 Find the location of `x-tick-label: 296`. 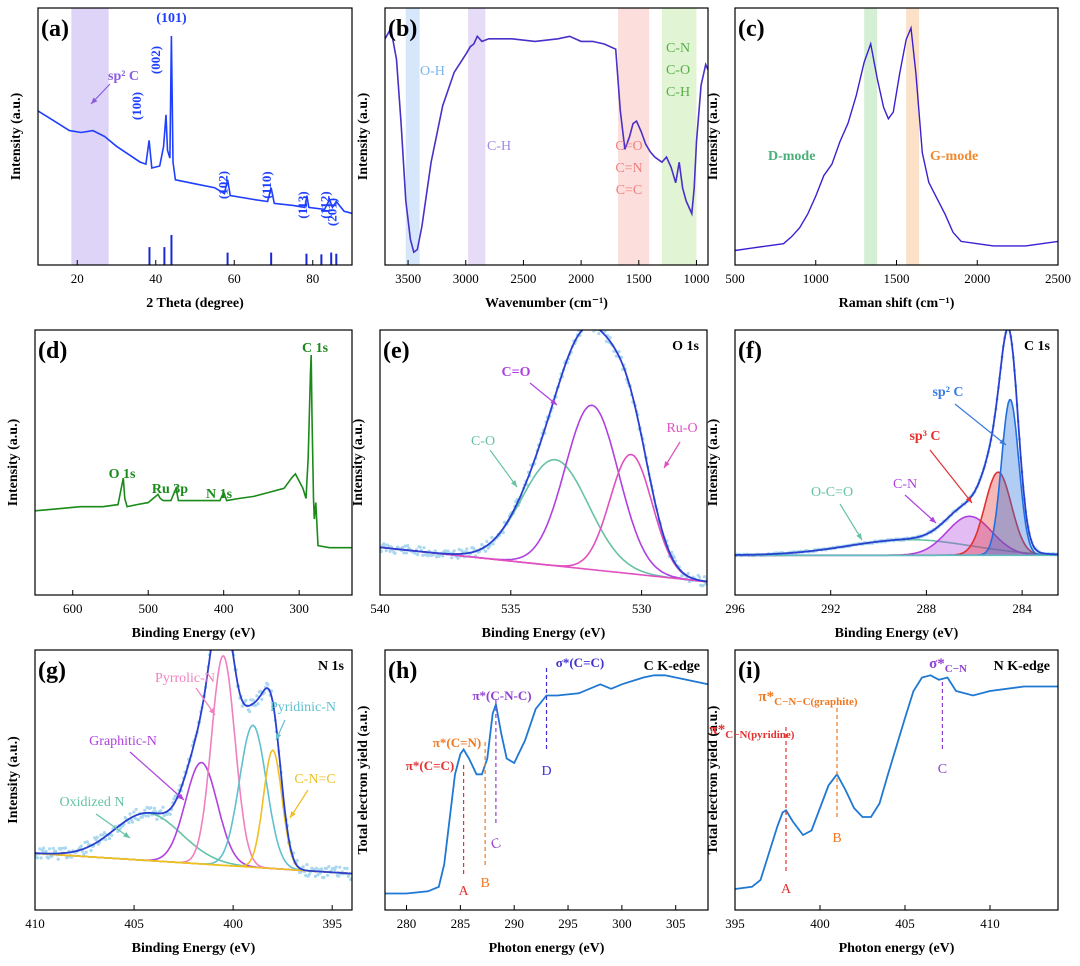

x-tick-label: 296 is located at coordinates (735, 608).